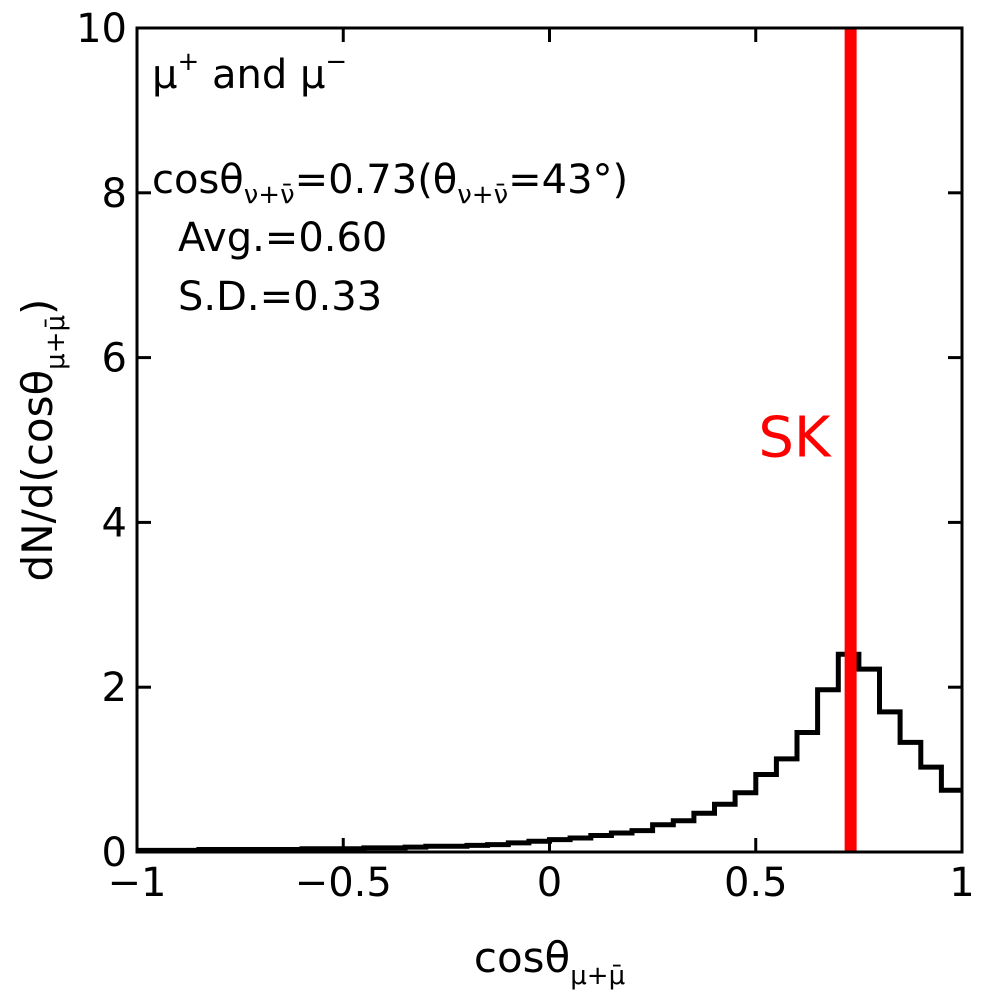  I want to click on annotation-standard-deviation: S.D.=0.33, so click(280, 297).